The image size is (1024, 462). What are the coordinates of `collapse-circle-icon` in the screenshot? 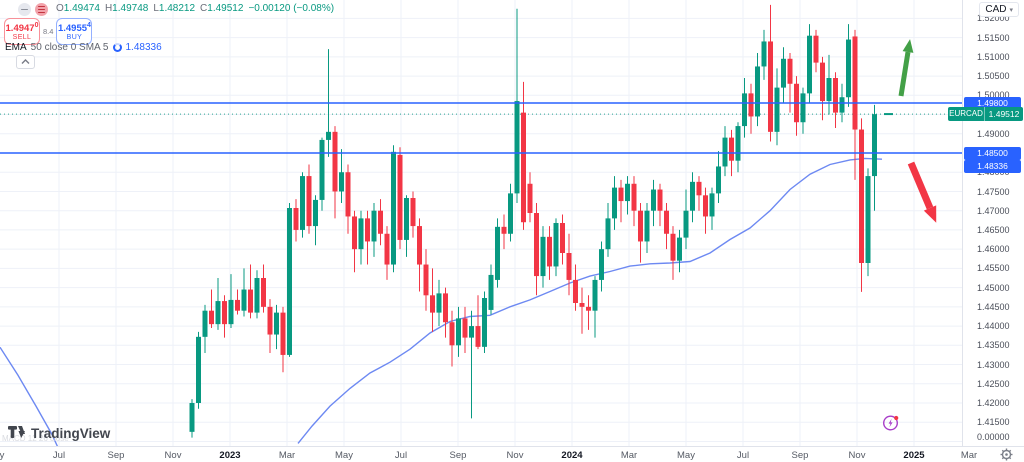 It's located at (24, 9).